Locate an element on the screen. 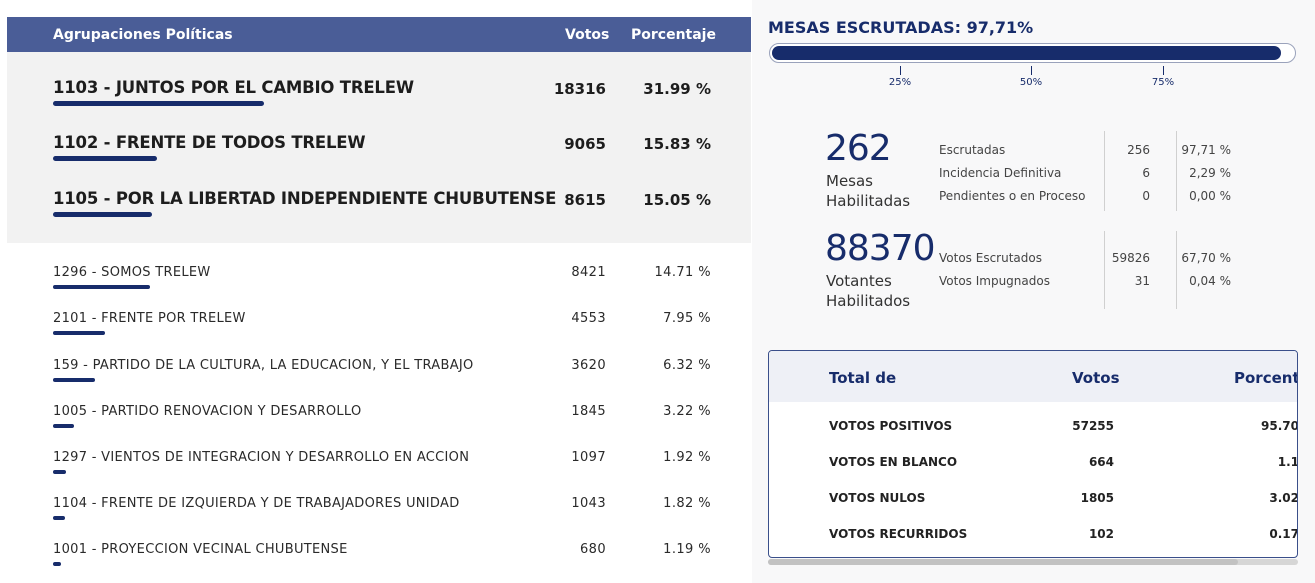  habilitadas-label: Habilitadas is located at coordinates (868, 201).